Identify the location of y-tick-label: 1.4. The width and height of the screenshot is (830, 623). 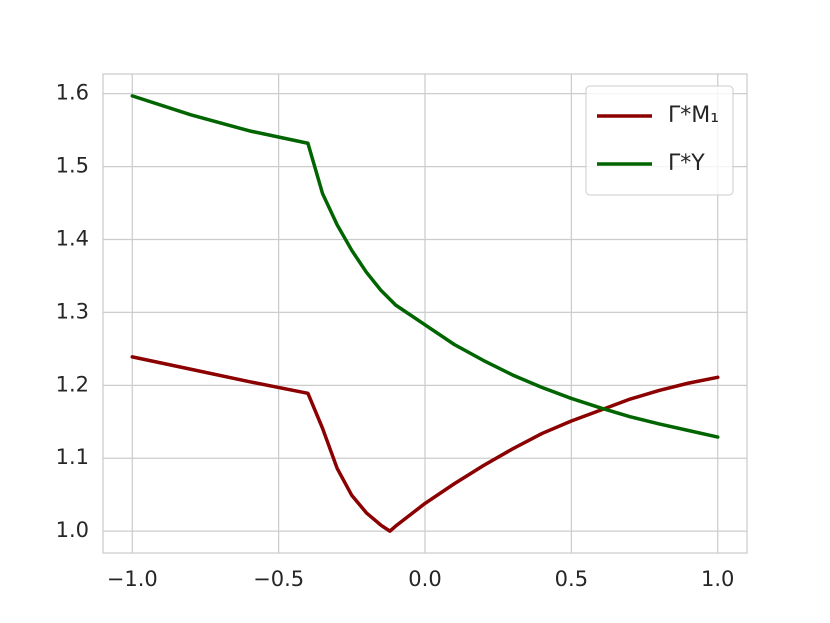
(72, 238).